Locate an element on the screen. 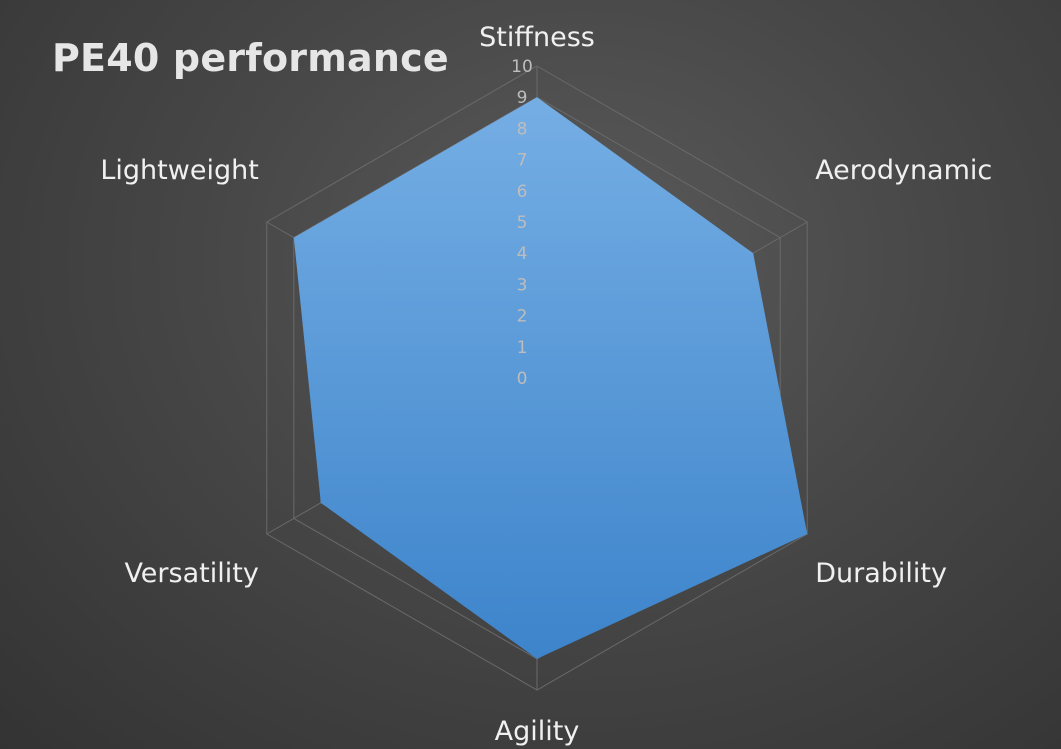 This screenshot has width=1061, height=749. category-label: Durability is located at coordinates (881, 573).